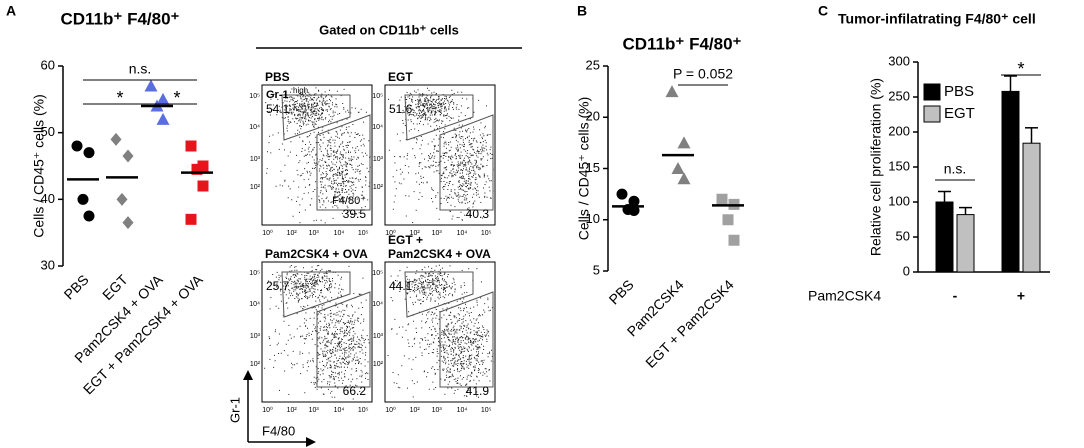 Image resolution: width=1084 pixels, height=448 pixels. Describe the element at coordinates (959, 91) in the screenshot. I see `legend-label: PBS` at that location.